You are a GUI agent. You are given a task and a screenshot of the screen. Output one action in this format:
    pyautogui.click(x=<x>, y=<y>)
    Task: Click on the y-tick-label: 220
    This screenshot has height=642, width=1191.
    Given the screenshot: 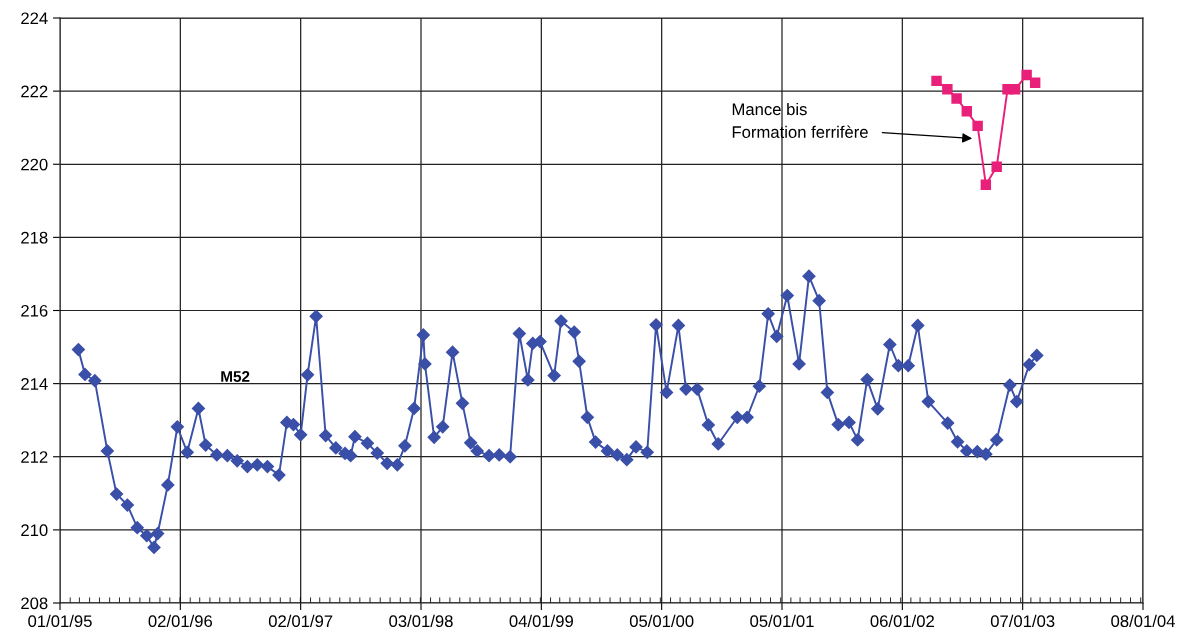 What is the action you would take?
    pyautogui.click(x=34, y=164)
    